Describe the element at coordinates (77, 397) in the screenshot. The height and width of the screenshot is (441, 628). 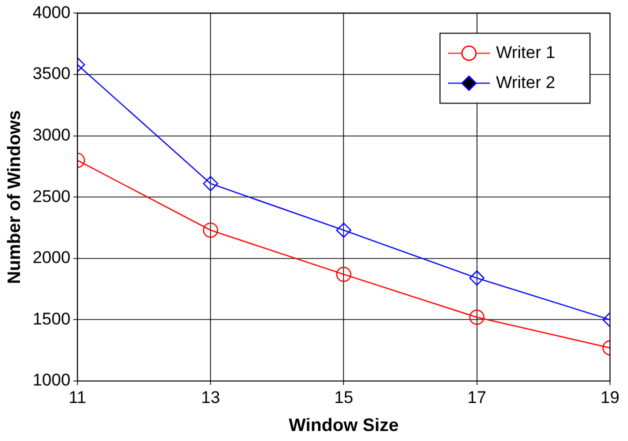
I see `x-tick-label: 11` at that location.